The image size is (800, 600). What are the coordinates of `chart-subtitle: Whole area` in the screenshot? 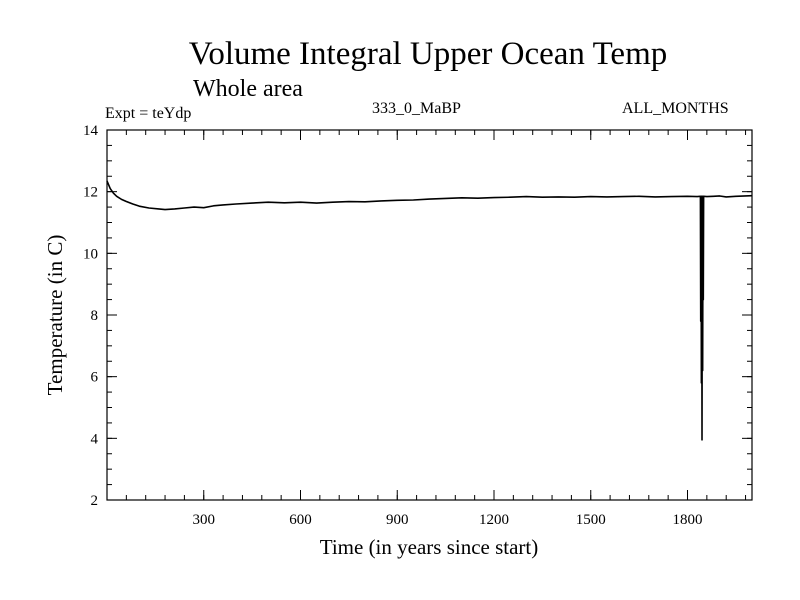 It's located at (248, 89).